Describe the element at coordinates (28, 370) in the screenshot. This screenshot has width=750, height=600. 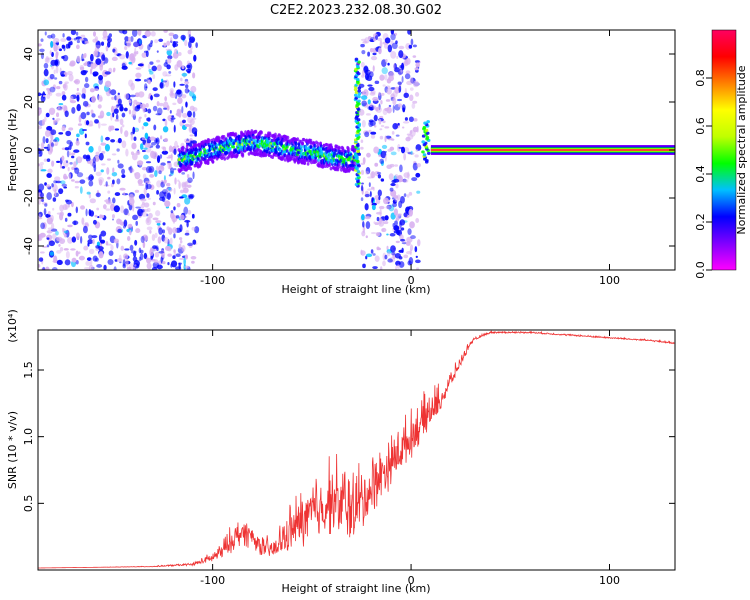
I see `snr-y-tick-label: 1.5` at that location.